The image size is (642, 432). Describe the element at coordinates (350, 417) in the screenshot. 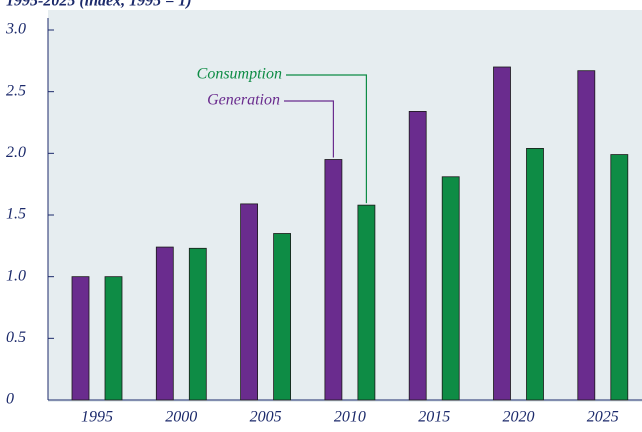

I see `x-tick-label: 2010` at that location.